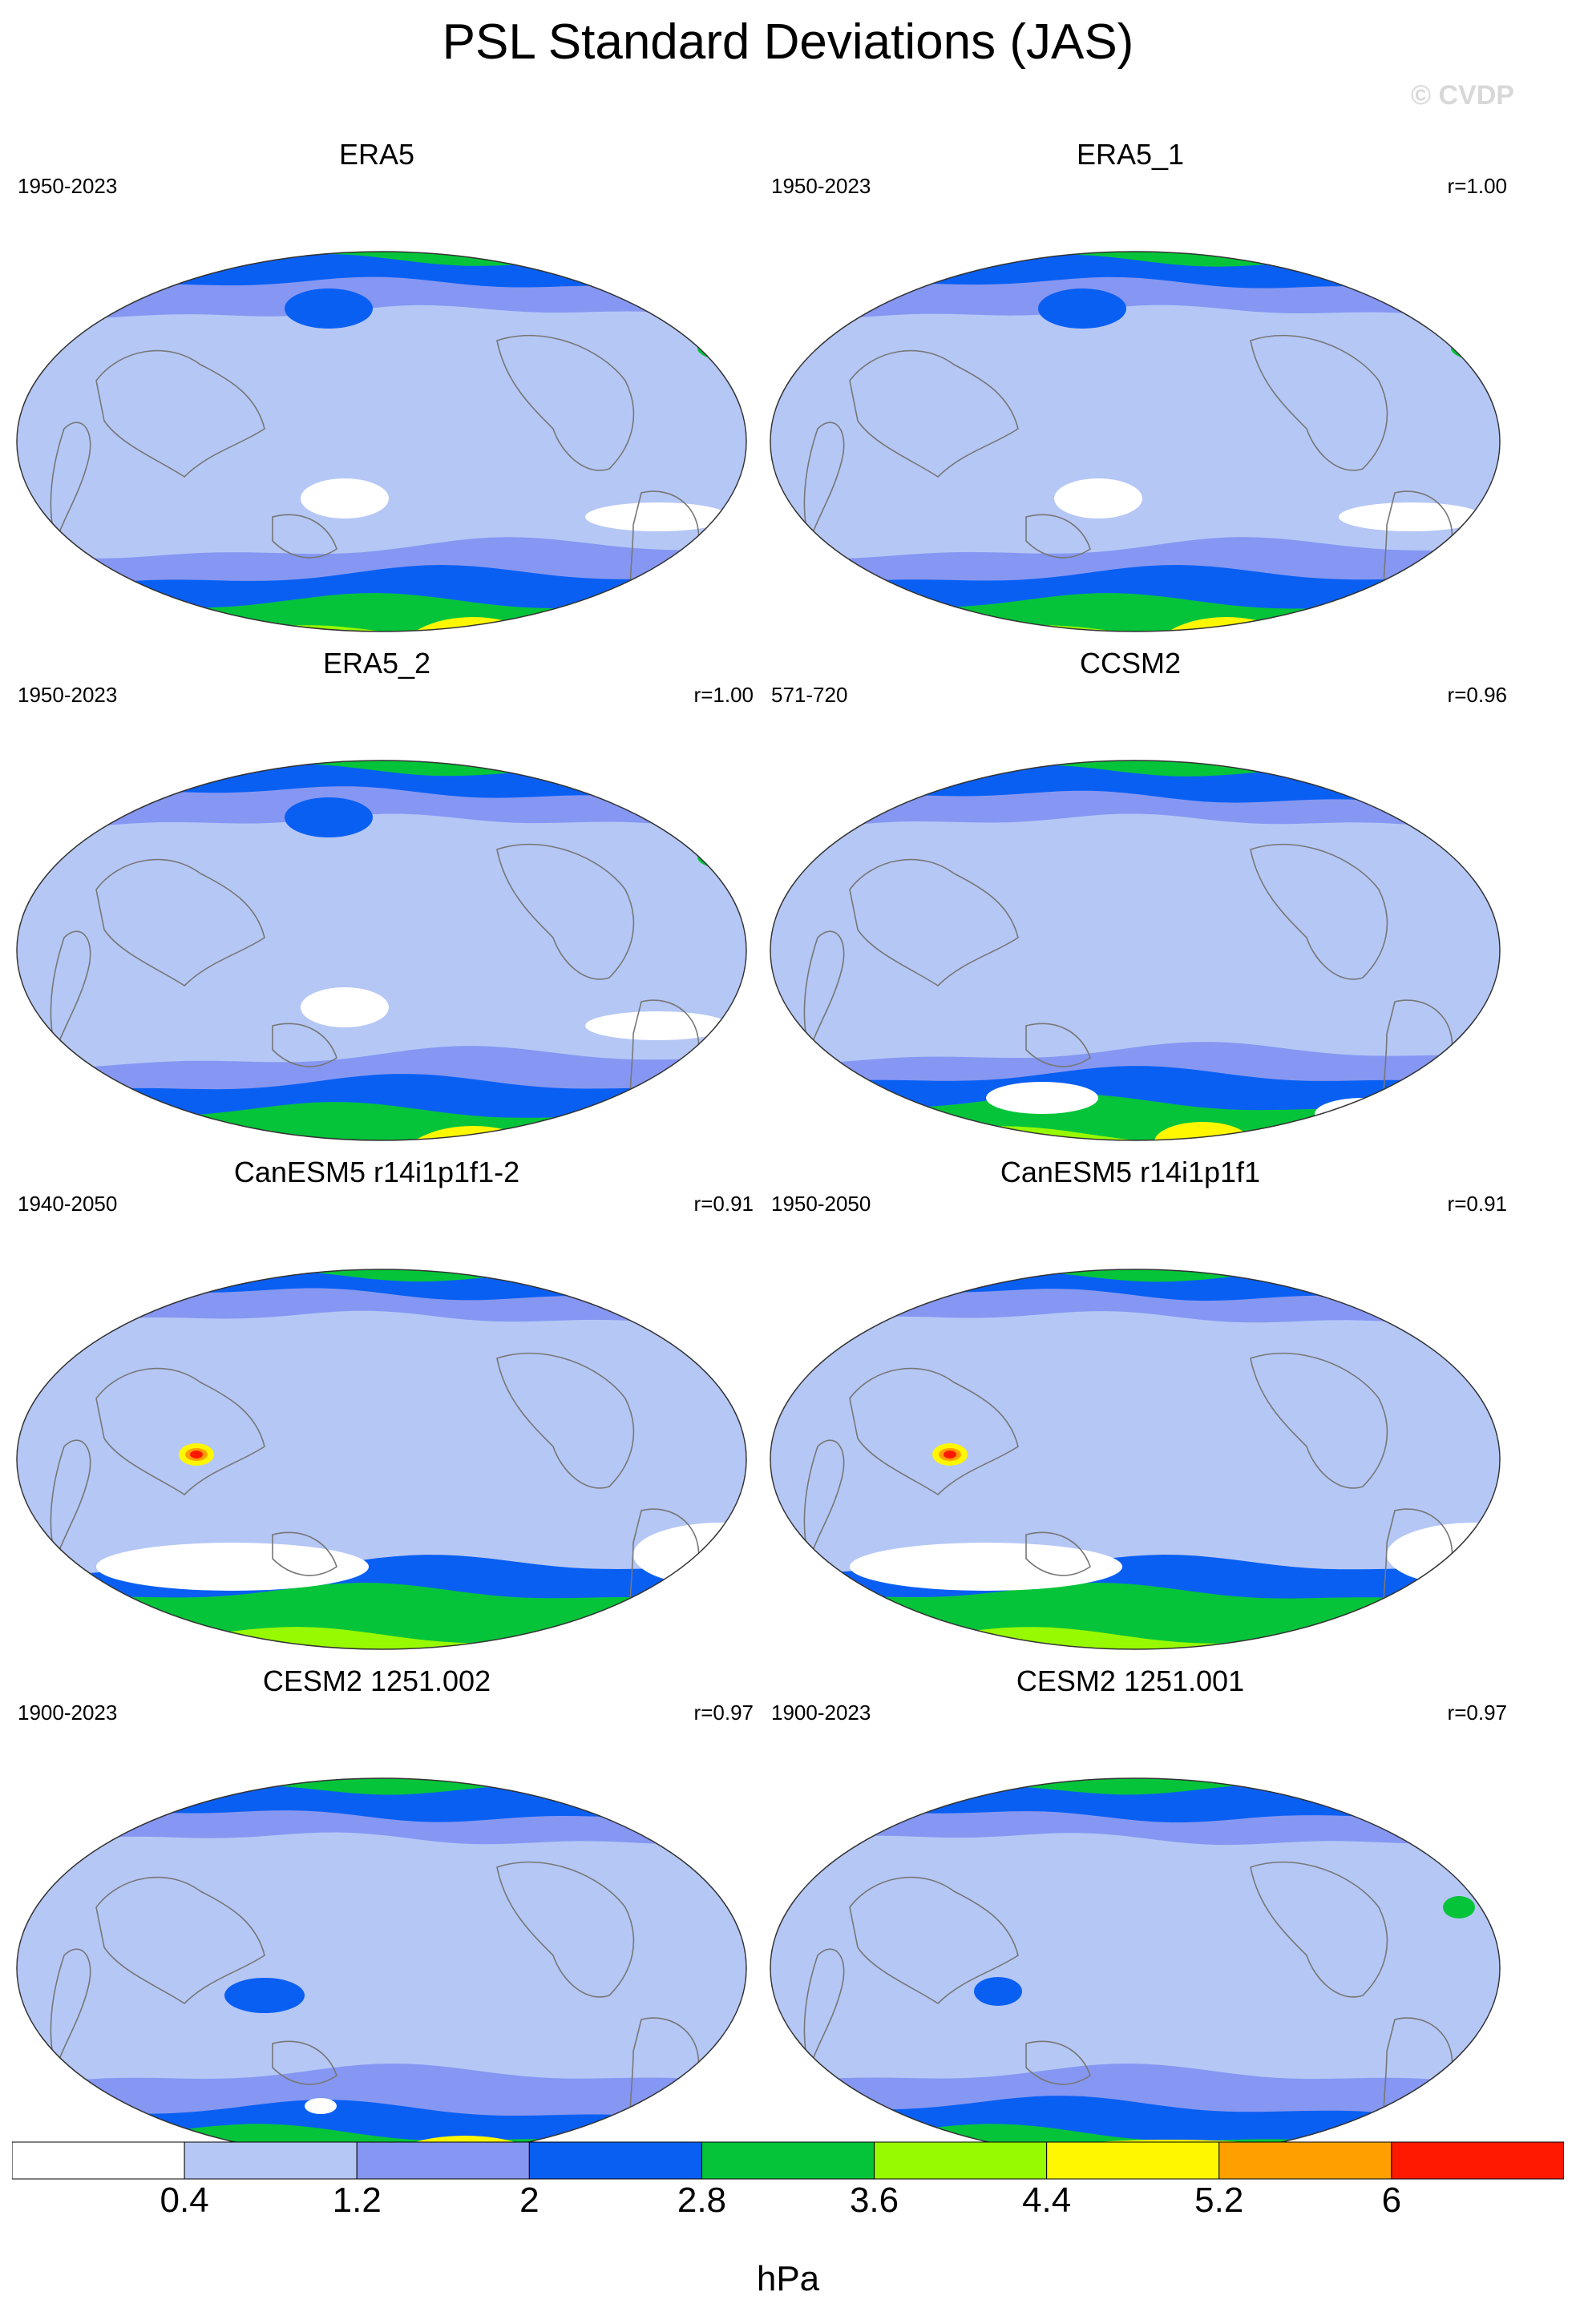  I want to click on panel-period: 571-720, so click(809, 695).